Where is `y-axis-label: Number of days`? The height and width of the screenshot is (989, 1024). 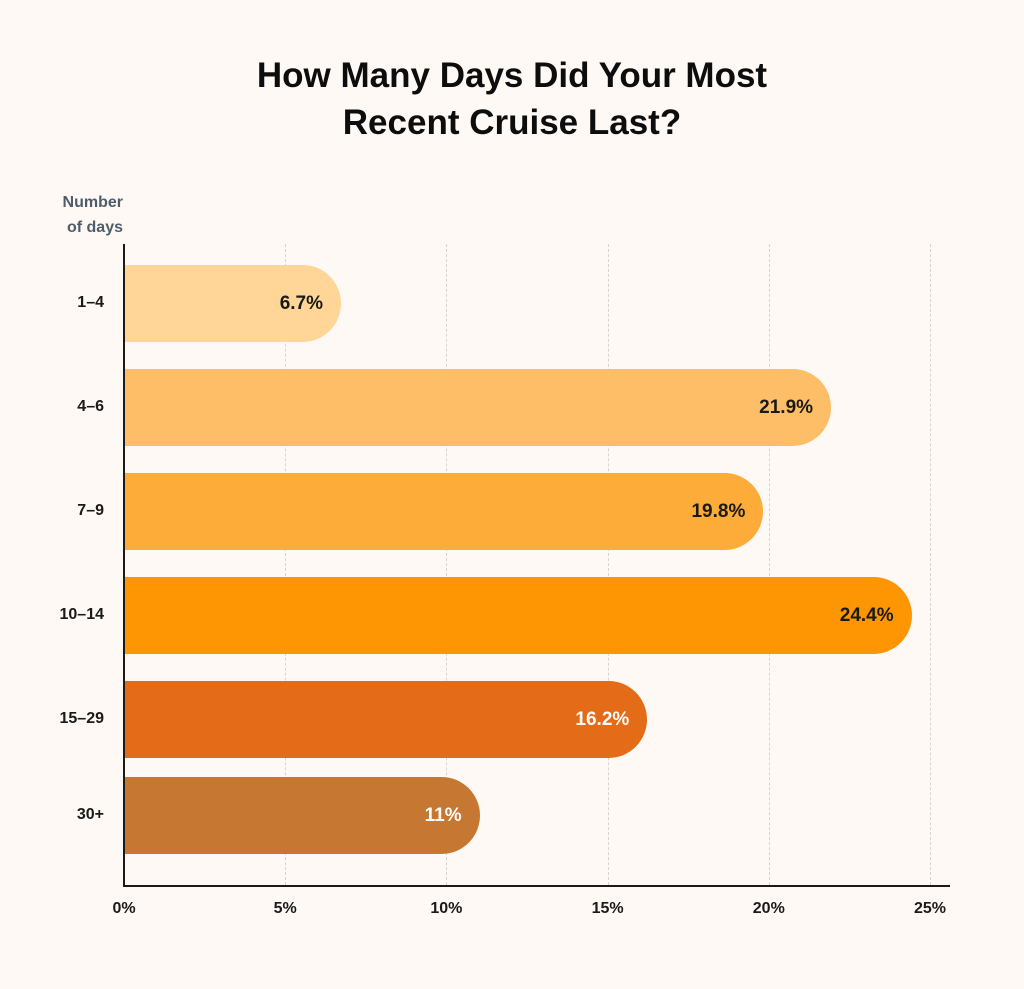
y-axis-label: Number of days is located at coordinates (93, 215).